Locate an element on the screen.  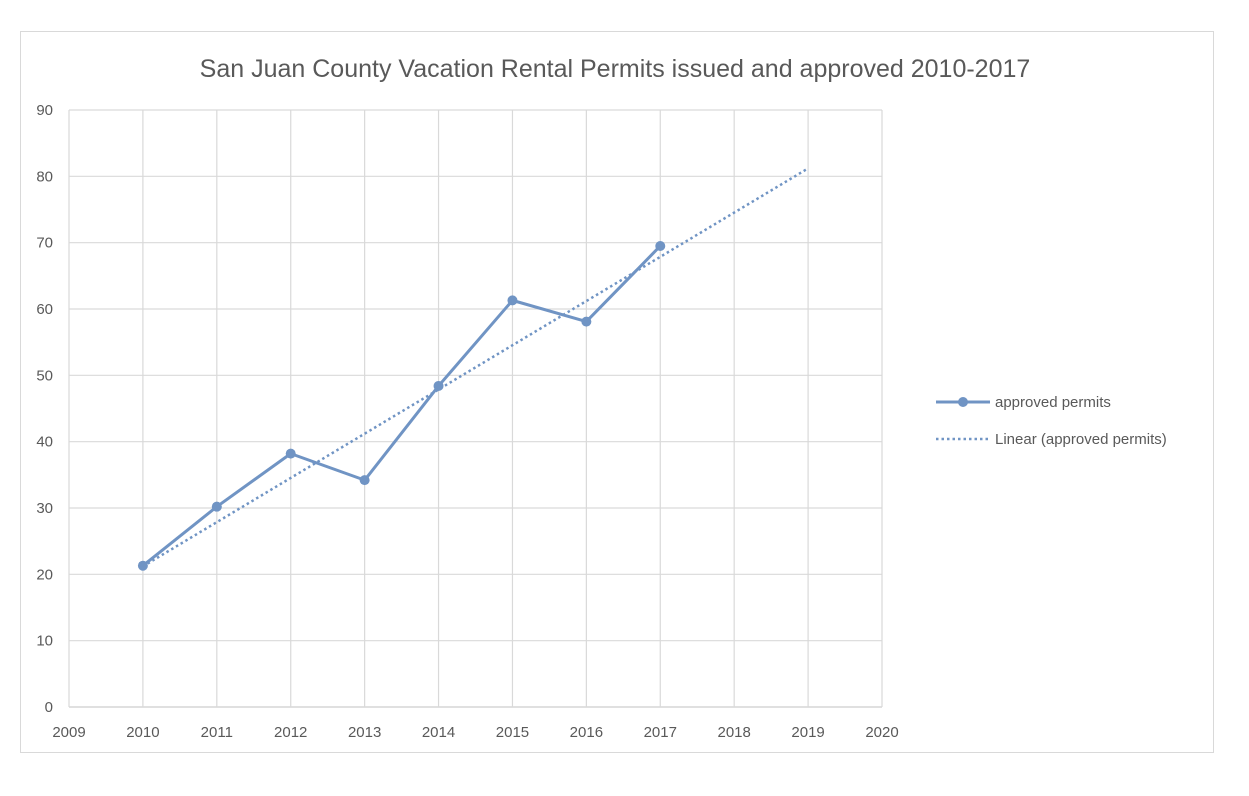
x-tick-label: 2018 is located at coordinates (733, 732).